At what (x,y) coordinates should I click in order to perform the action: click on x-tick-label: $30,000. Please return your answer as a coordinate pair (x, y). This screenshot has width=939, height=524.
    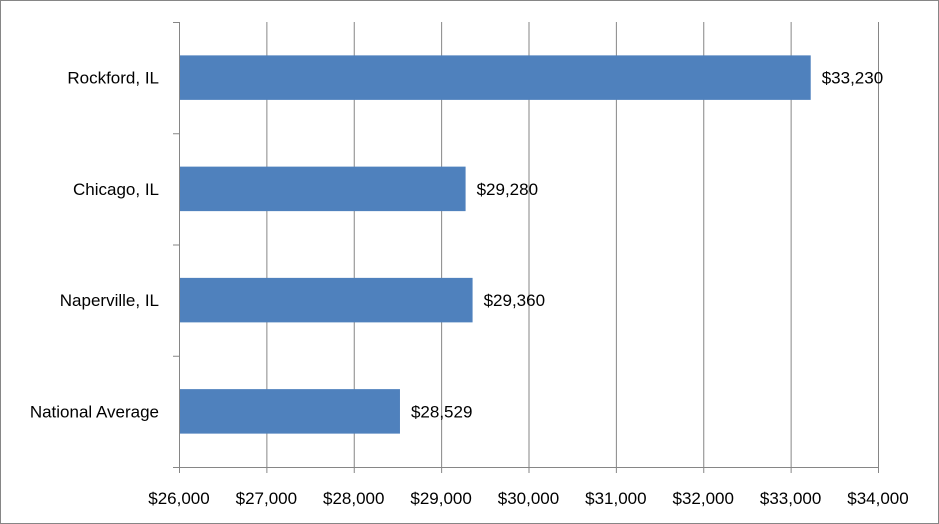
    Looking at the image, I should click on (528, 498).